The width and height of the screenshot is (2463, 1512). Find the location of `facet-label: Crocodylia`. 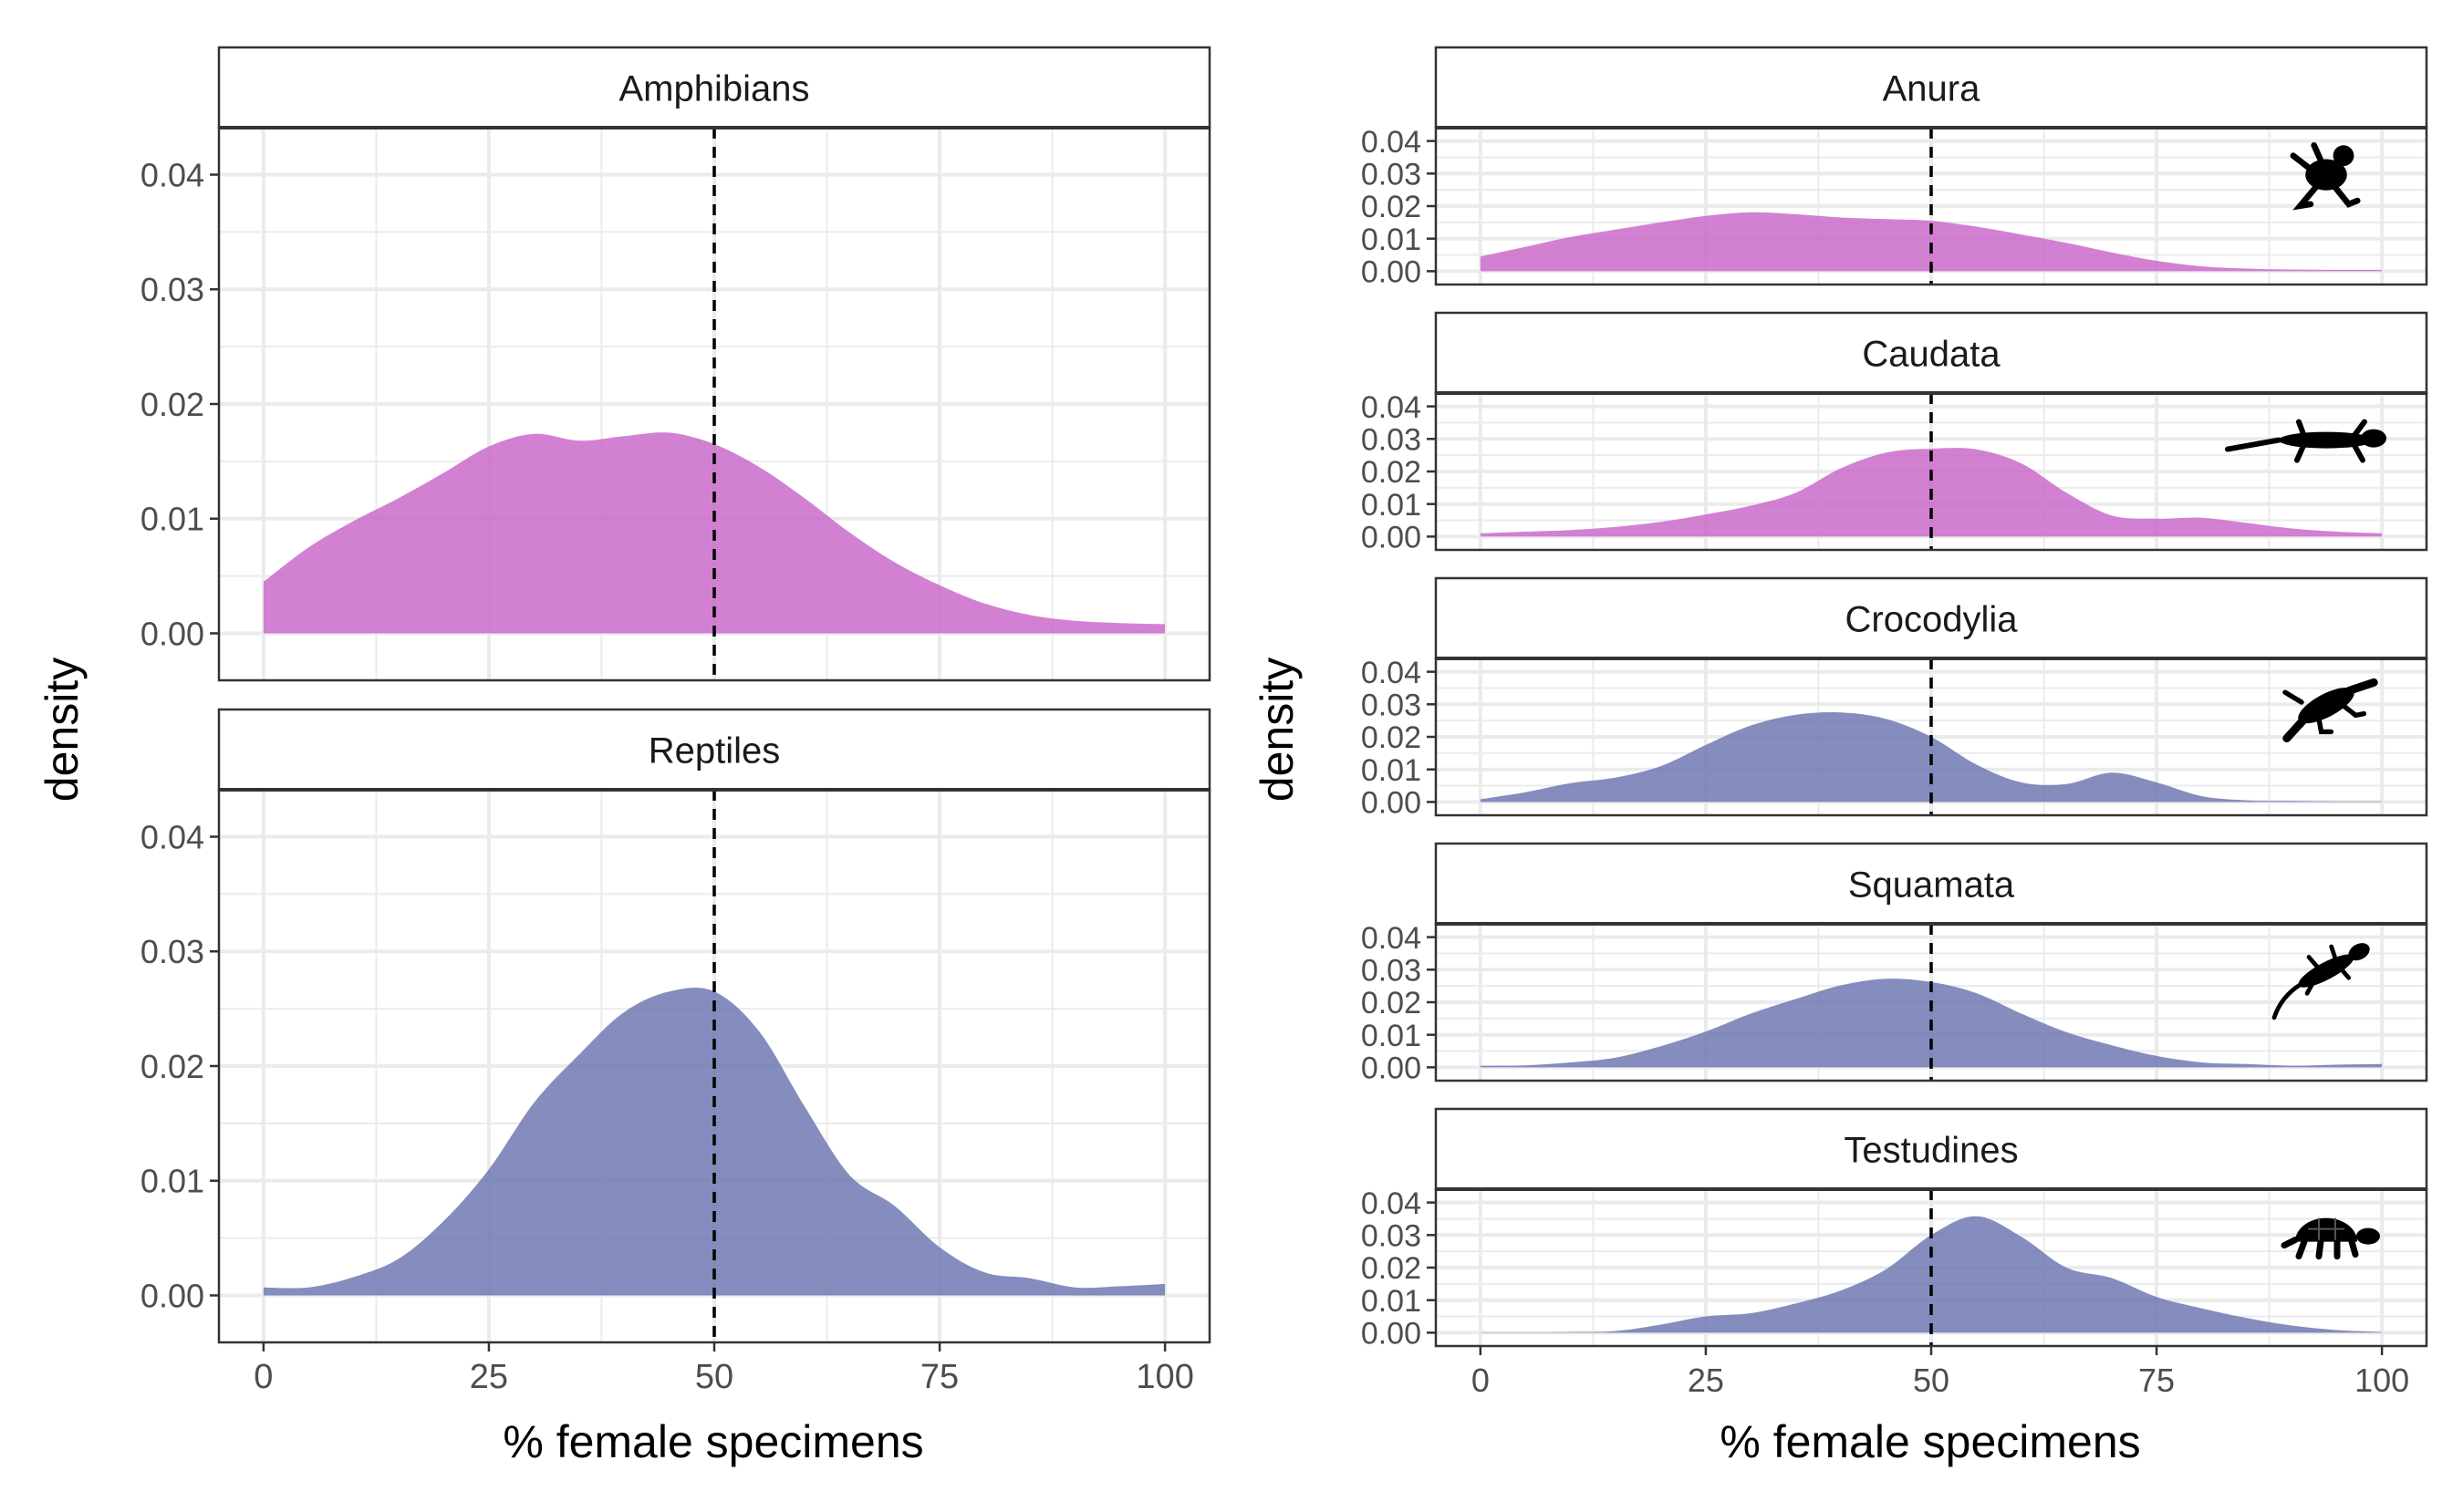

facet-label: Crocodylia is located at coordinates (1932, 619).